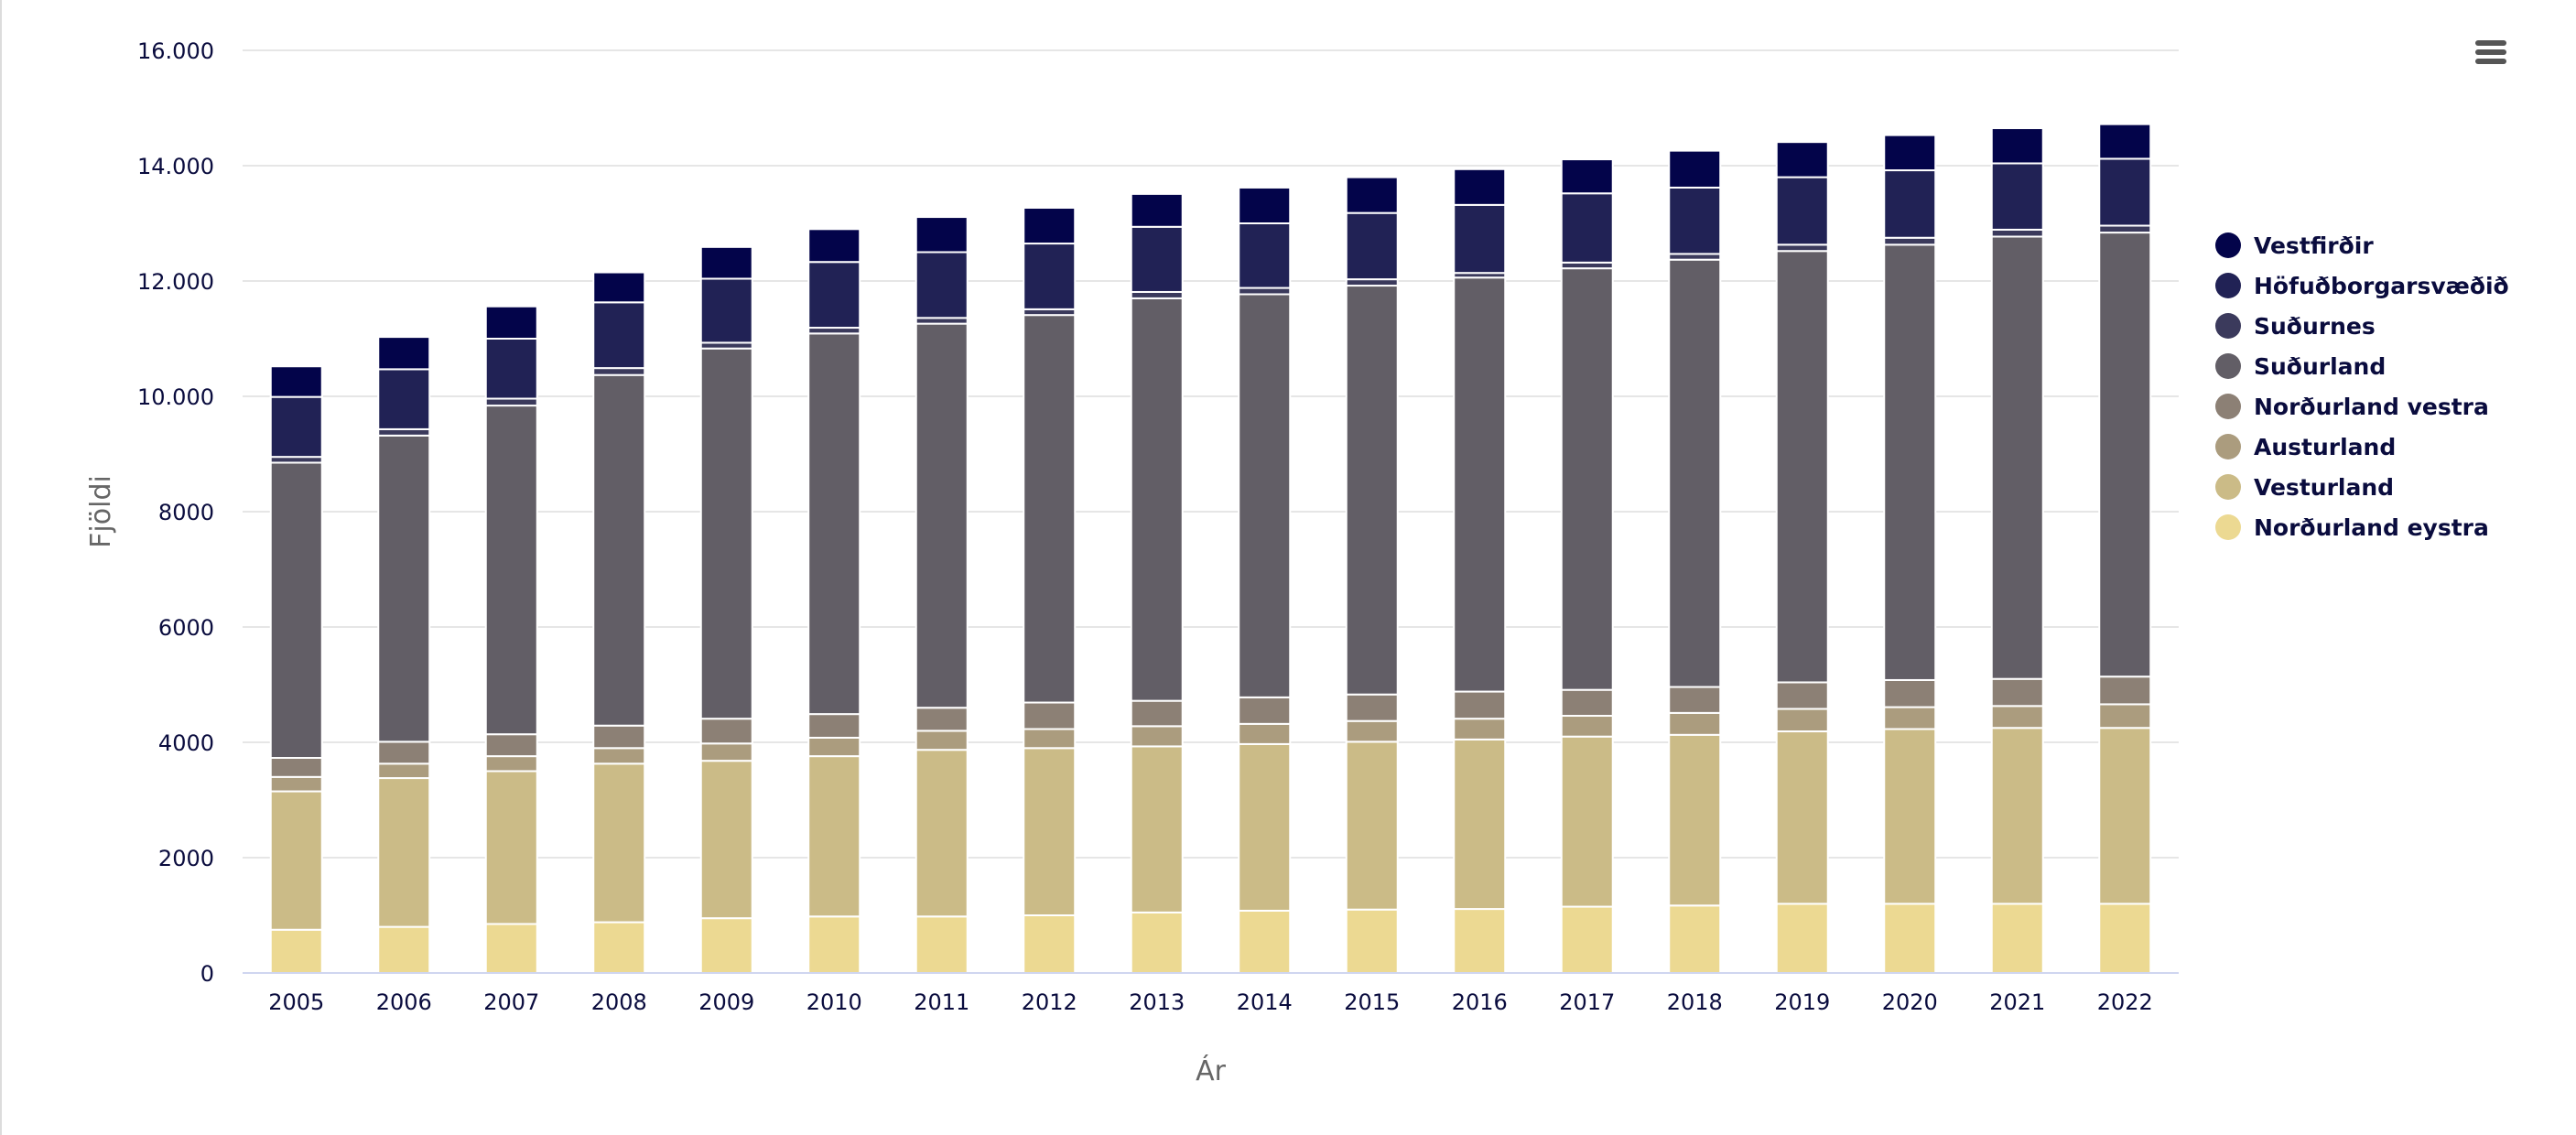 This screenshot has width=2576, height=1135. I want to click on bar-stack-2011, so click(942, 595).